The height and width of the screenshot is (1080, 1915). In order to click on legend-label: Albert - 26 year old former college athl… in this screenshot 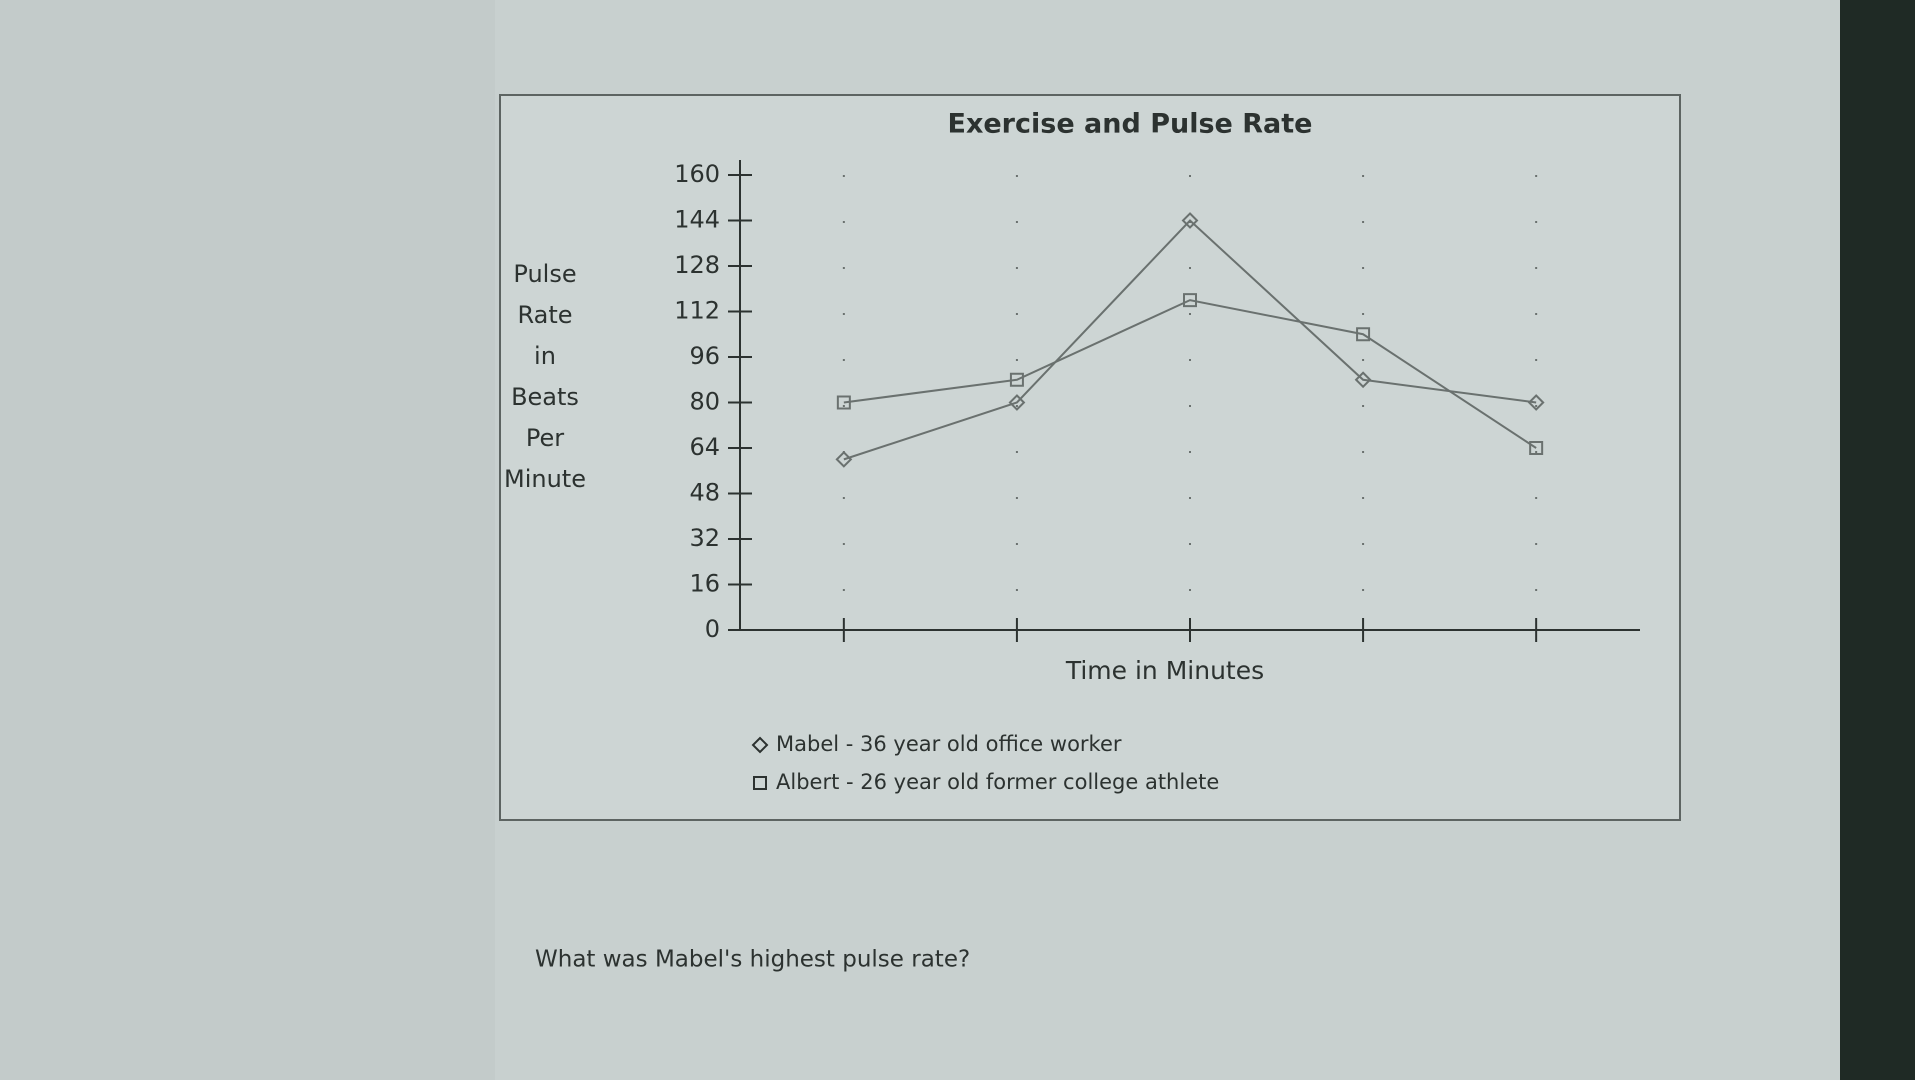, I will do `click(997, 782)`.